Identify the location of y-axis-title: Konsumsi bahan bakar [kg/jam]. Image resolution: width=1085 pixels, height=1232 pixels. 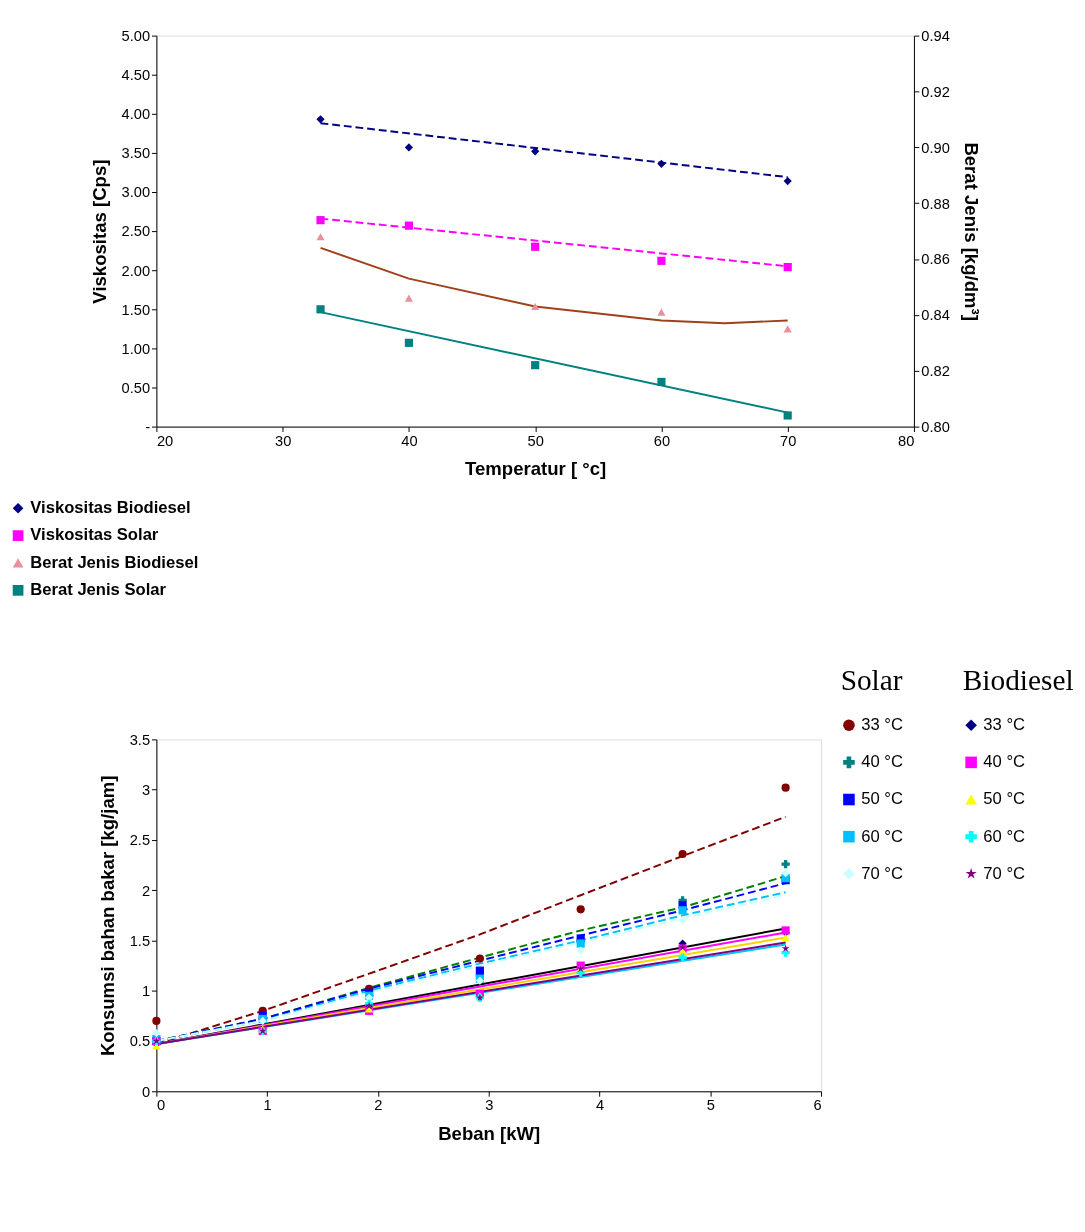
(108, 916).